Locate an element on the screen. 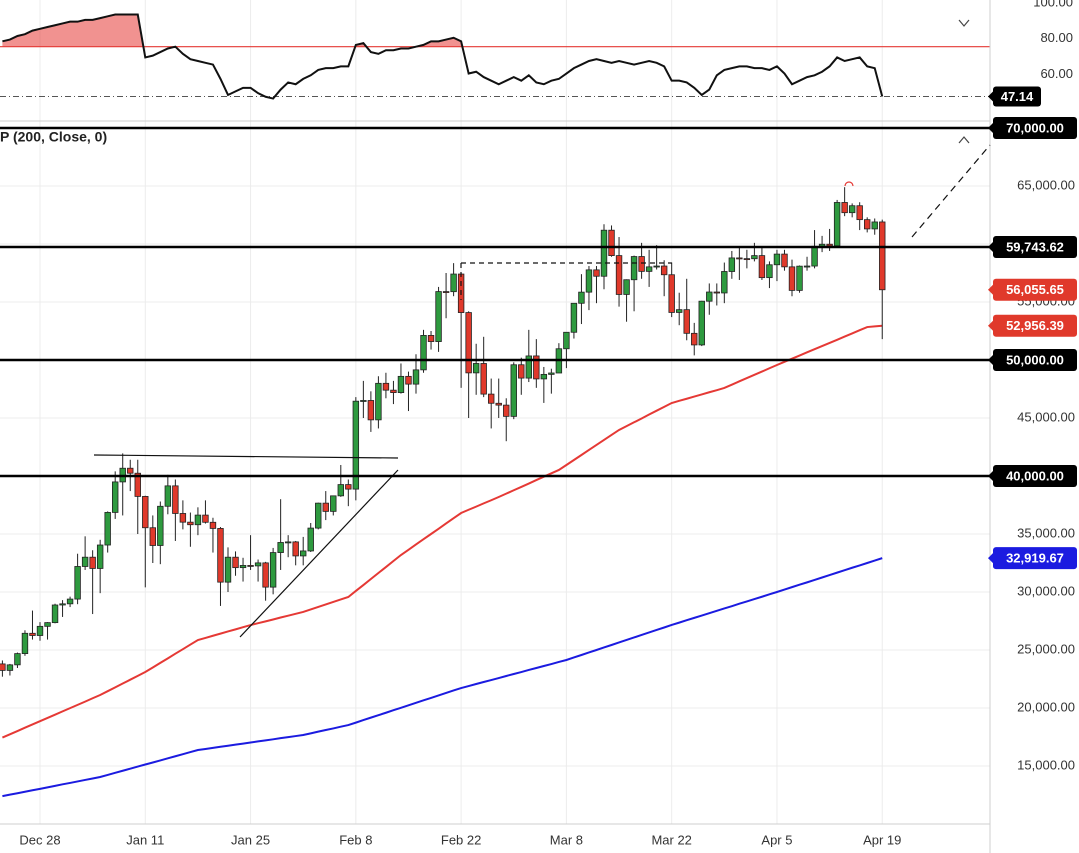  price-label-text: 59,743.62 is located at coordinates (1035, 246).